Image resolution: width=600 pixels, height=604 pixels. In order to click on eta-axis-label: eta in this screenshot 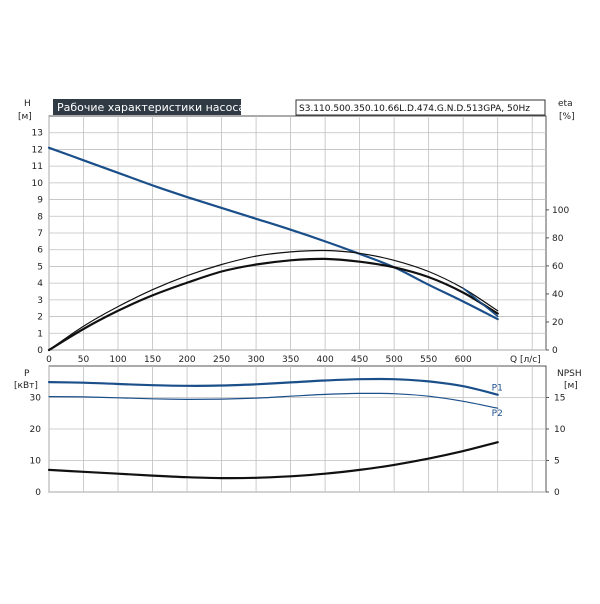, I will do `click(565, 104)`.